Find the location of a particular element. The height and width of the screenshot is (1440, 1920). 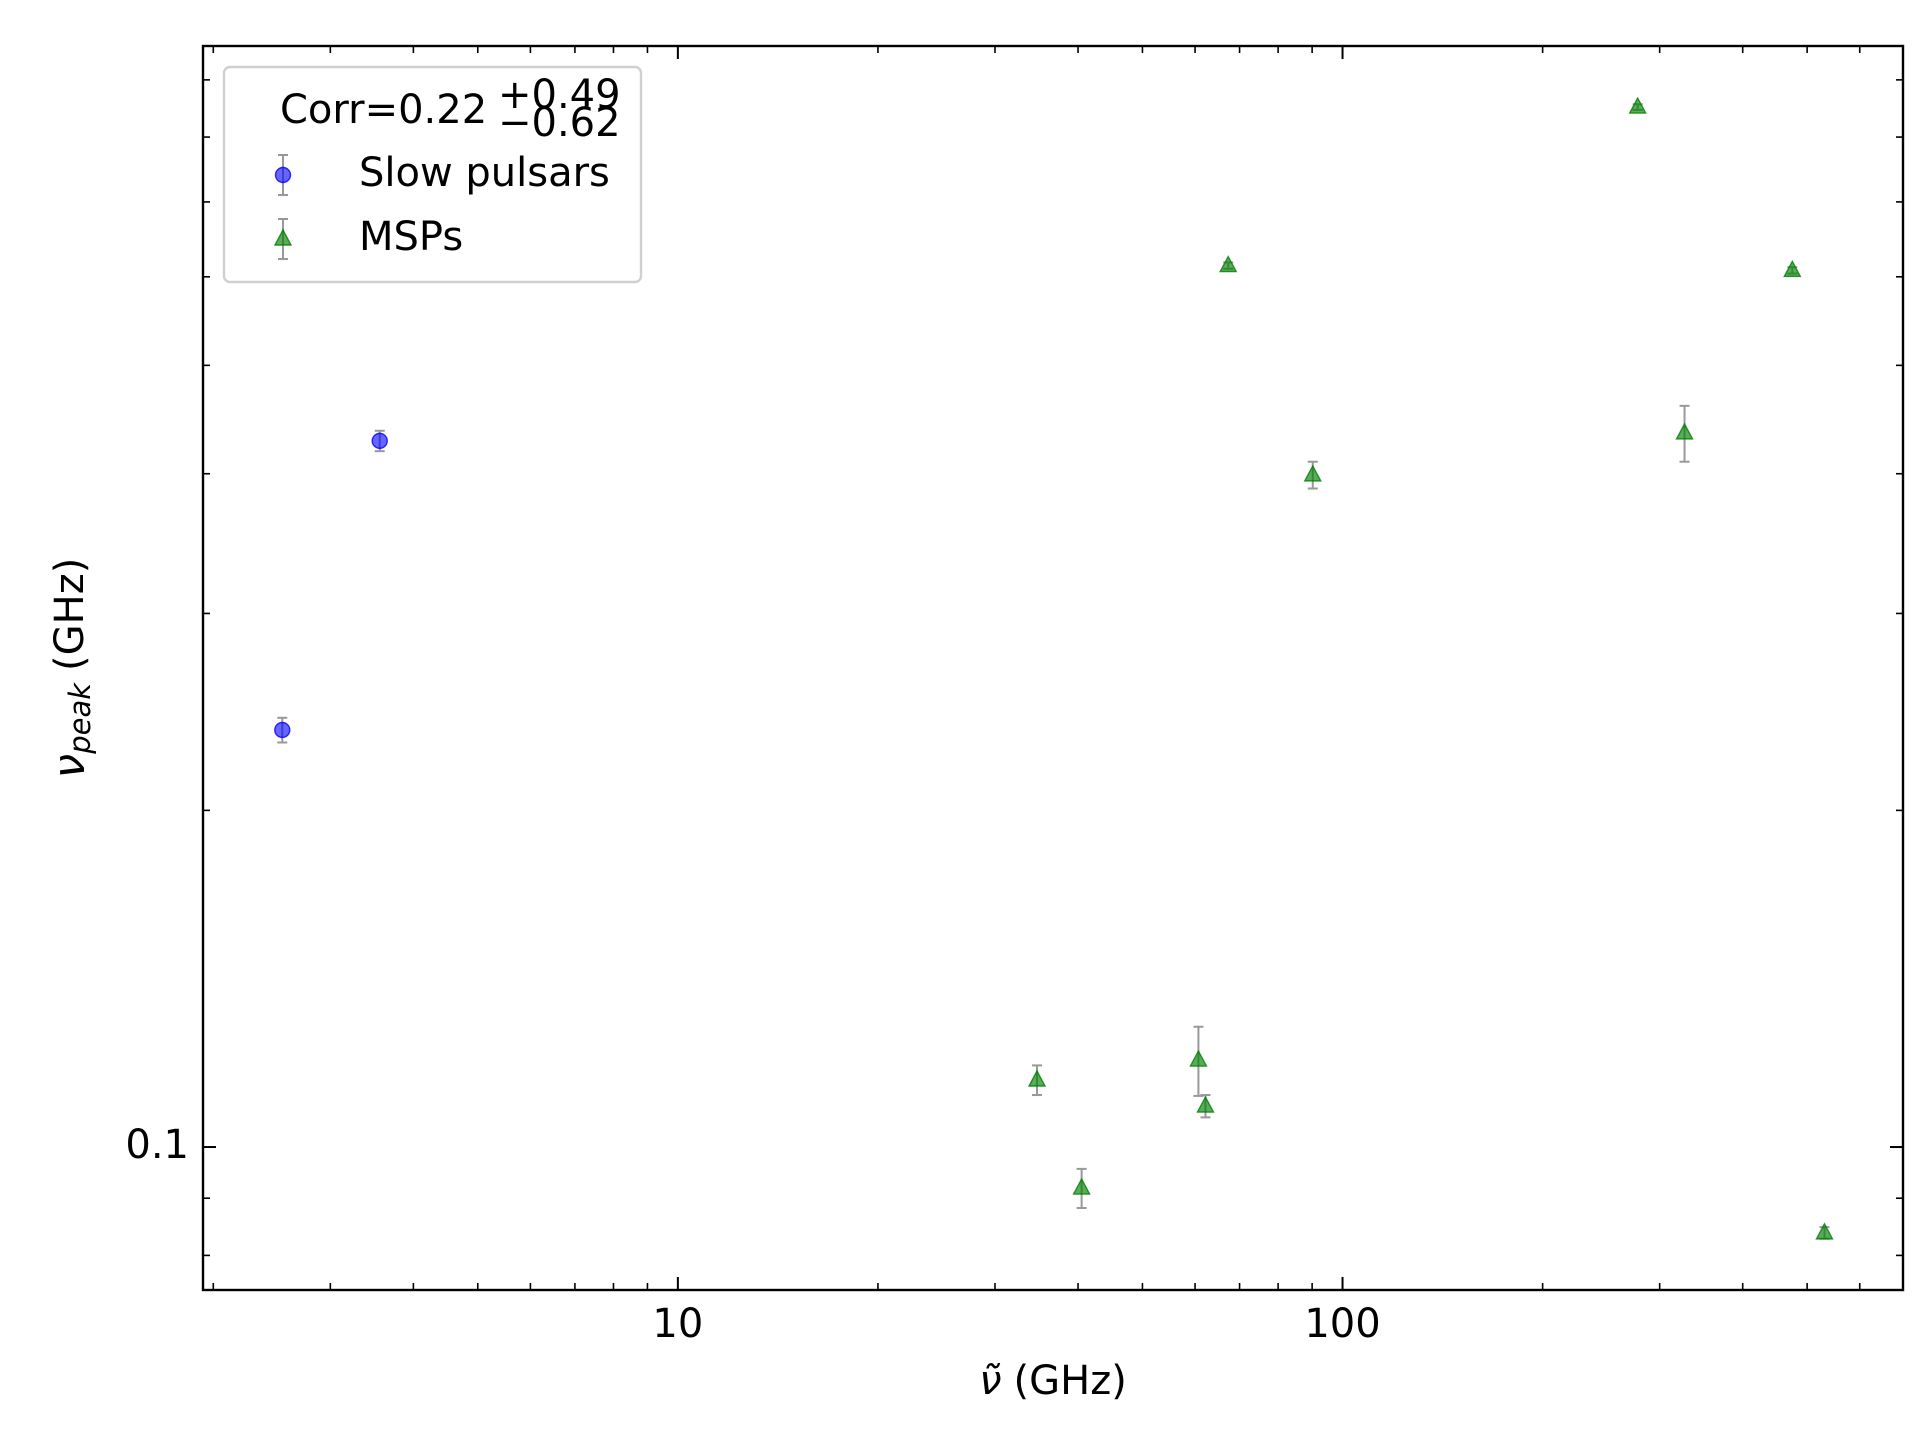

y-label-subscript: peak is located at coordinates (80, 718).